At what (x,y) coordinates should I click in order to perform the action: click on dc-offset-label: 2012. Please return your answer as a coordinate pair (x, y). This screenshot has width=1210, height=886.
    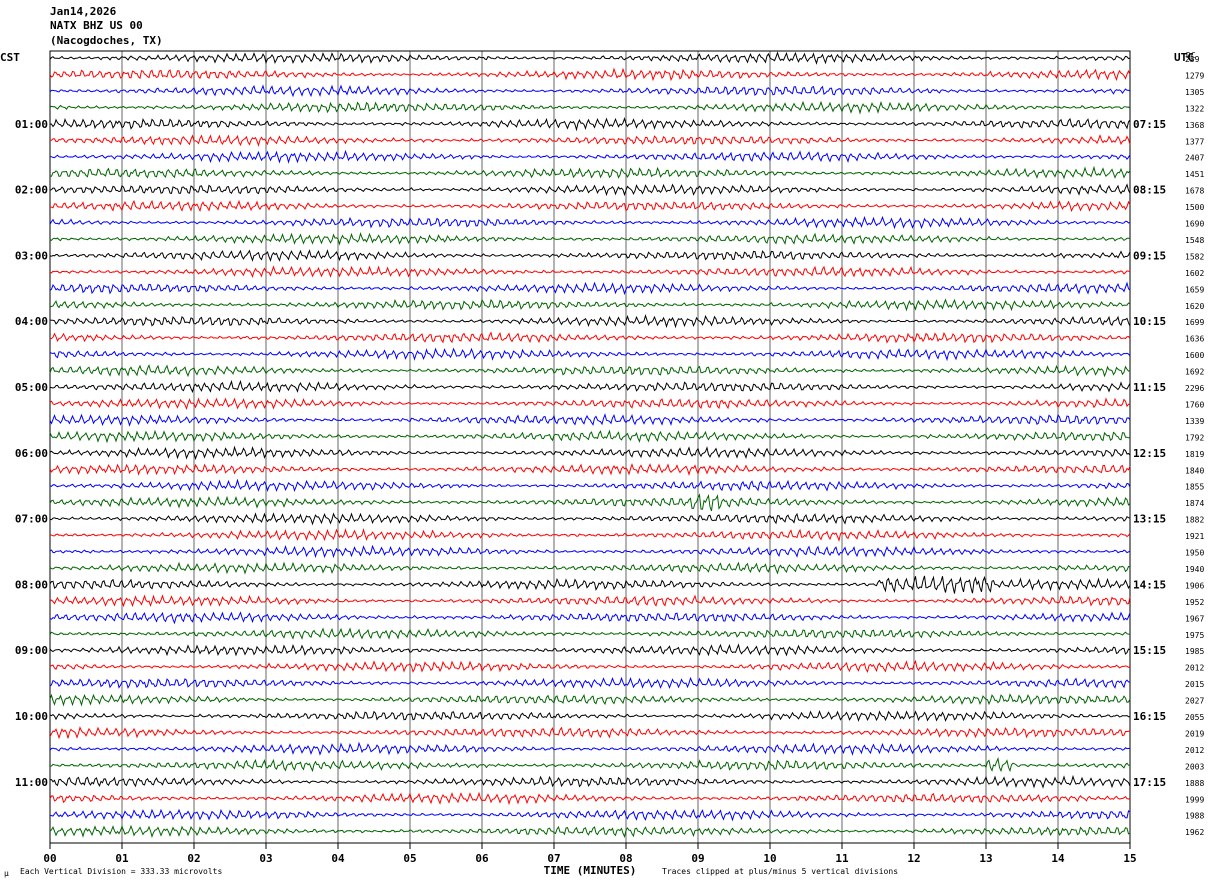
    Looking at the image, I should click on (1194, 750).